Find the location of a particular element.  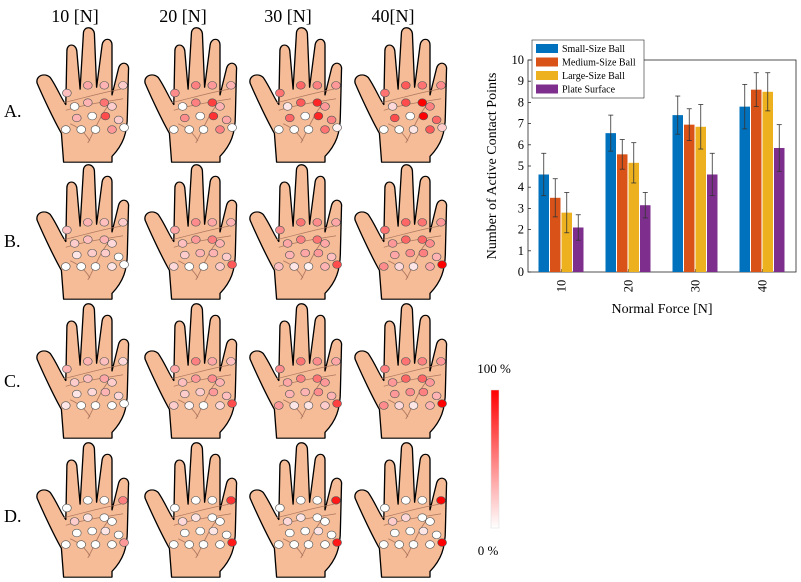

legend-swatch is located at coordinates (547, 75).